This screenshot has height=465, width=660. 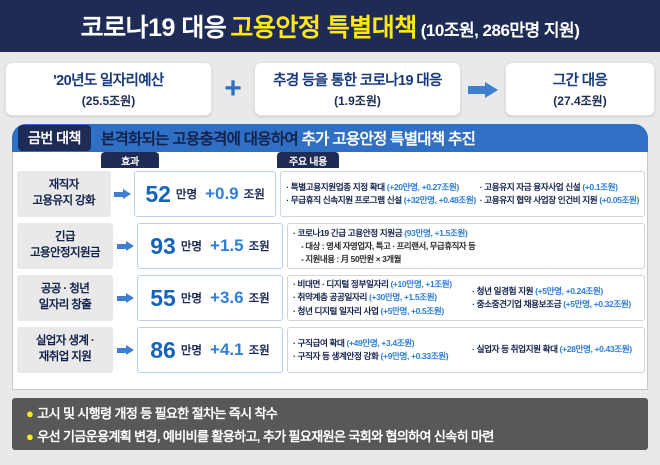 What do you see at coordinates (65, 357) in the screenshot?
I see `row-category-line2: 재취업 지원` at bounding box center [65, 357].